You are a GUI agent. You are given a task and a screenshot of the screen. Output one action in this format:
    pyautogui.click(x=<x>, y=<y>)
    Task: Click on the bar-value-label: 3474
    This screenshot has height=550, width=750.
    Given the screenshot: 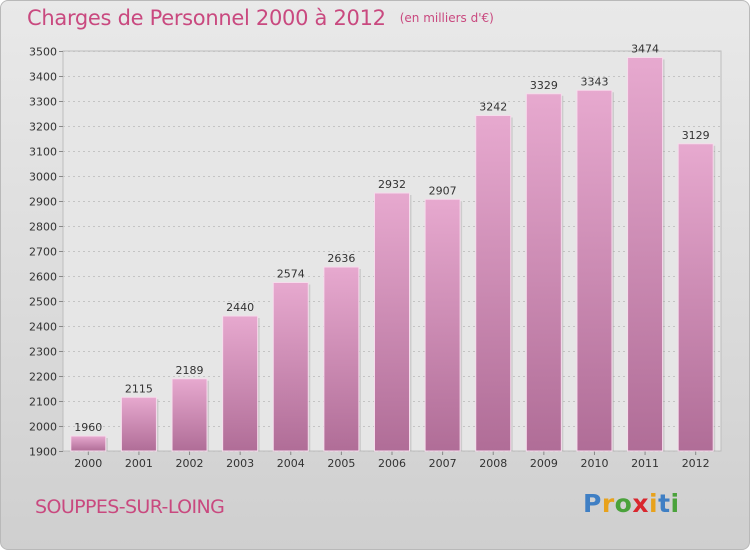 What is the action you would take?
    pyautogui.click(x=645, y=49)
    